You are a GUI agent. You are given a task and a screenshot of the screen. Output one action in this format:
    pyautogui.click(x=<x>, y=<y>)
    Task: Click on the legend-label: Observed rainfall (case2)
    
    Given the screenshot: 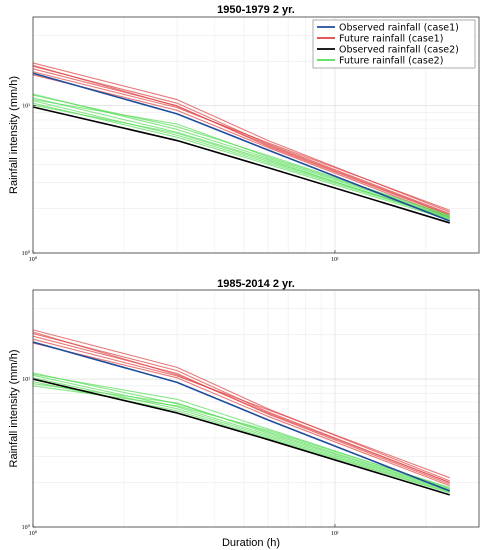 What is the action you would take?
    pyautogui.click(x=399, y=50)
    